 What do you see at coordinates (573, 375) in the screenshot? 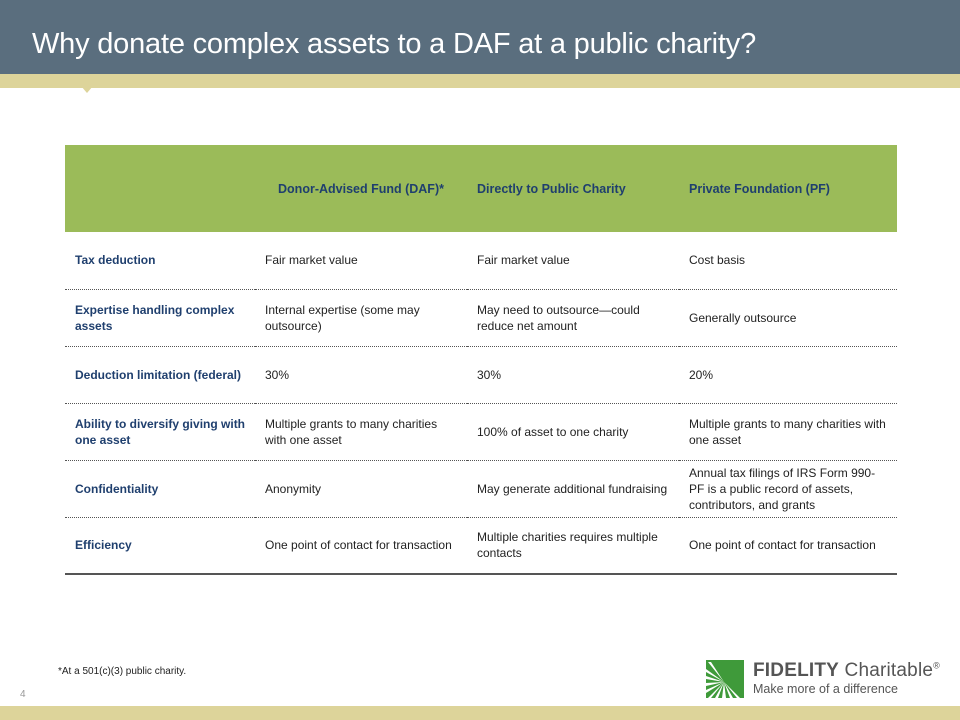
I see `cell-public-charity: 30%` at bounding box center [573, 375].